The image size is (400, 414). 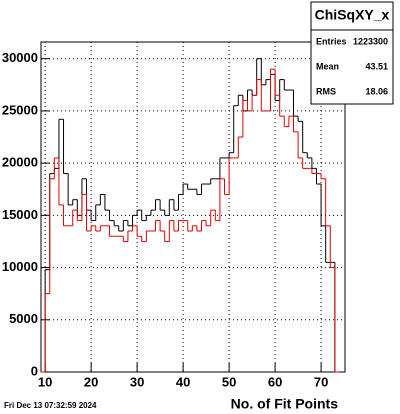 What do you see at coordinates (321, 381) in the screenshot?
I see `x-tick-label: 70` at bounding box center [321, 381].